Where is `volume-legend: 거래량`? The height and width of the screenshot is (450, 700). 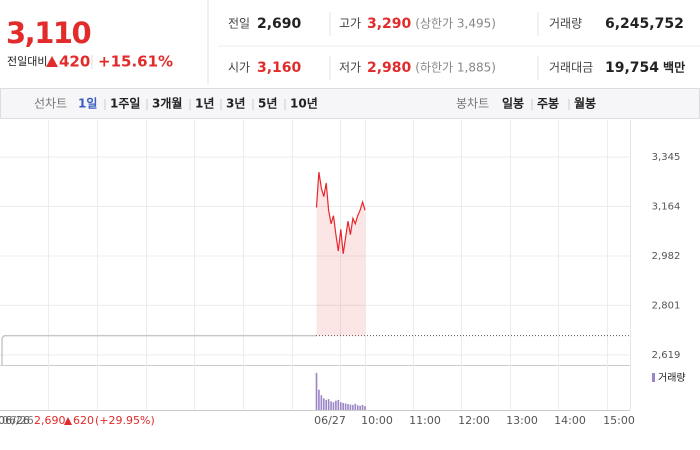
volume-legend: 거래량 is located at coordinates (672, 378).